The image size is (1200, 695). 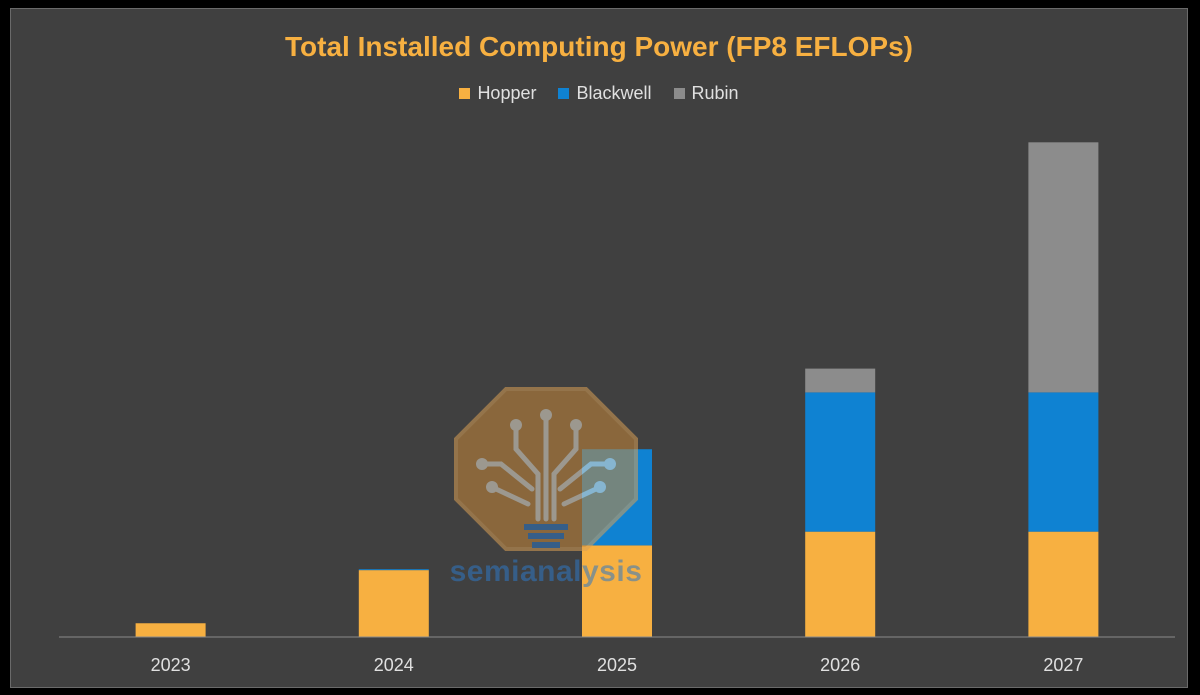 What do you see at coordinates (617, 591) in the screenshot?
I see `bar-hopper-2025` at bounding box center [617, 591].